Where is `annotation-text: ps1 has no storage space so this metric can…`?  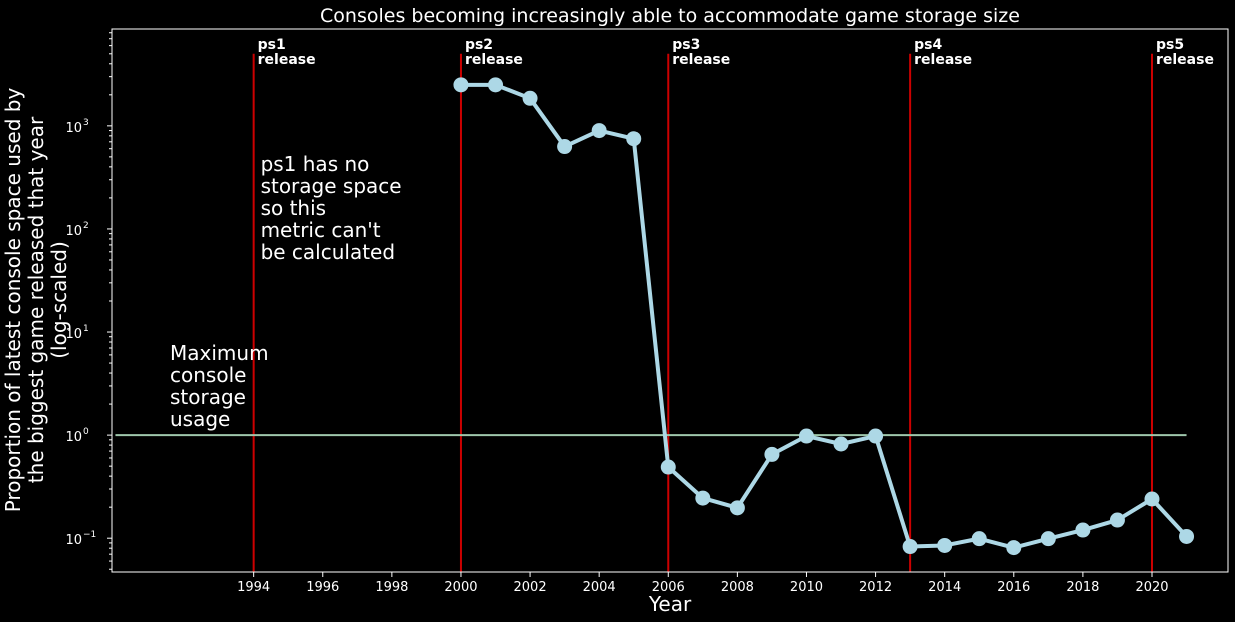 annotation-text: ps1 has no storage space so this metric can… is located at coordinates (331, 208).